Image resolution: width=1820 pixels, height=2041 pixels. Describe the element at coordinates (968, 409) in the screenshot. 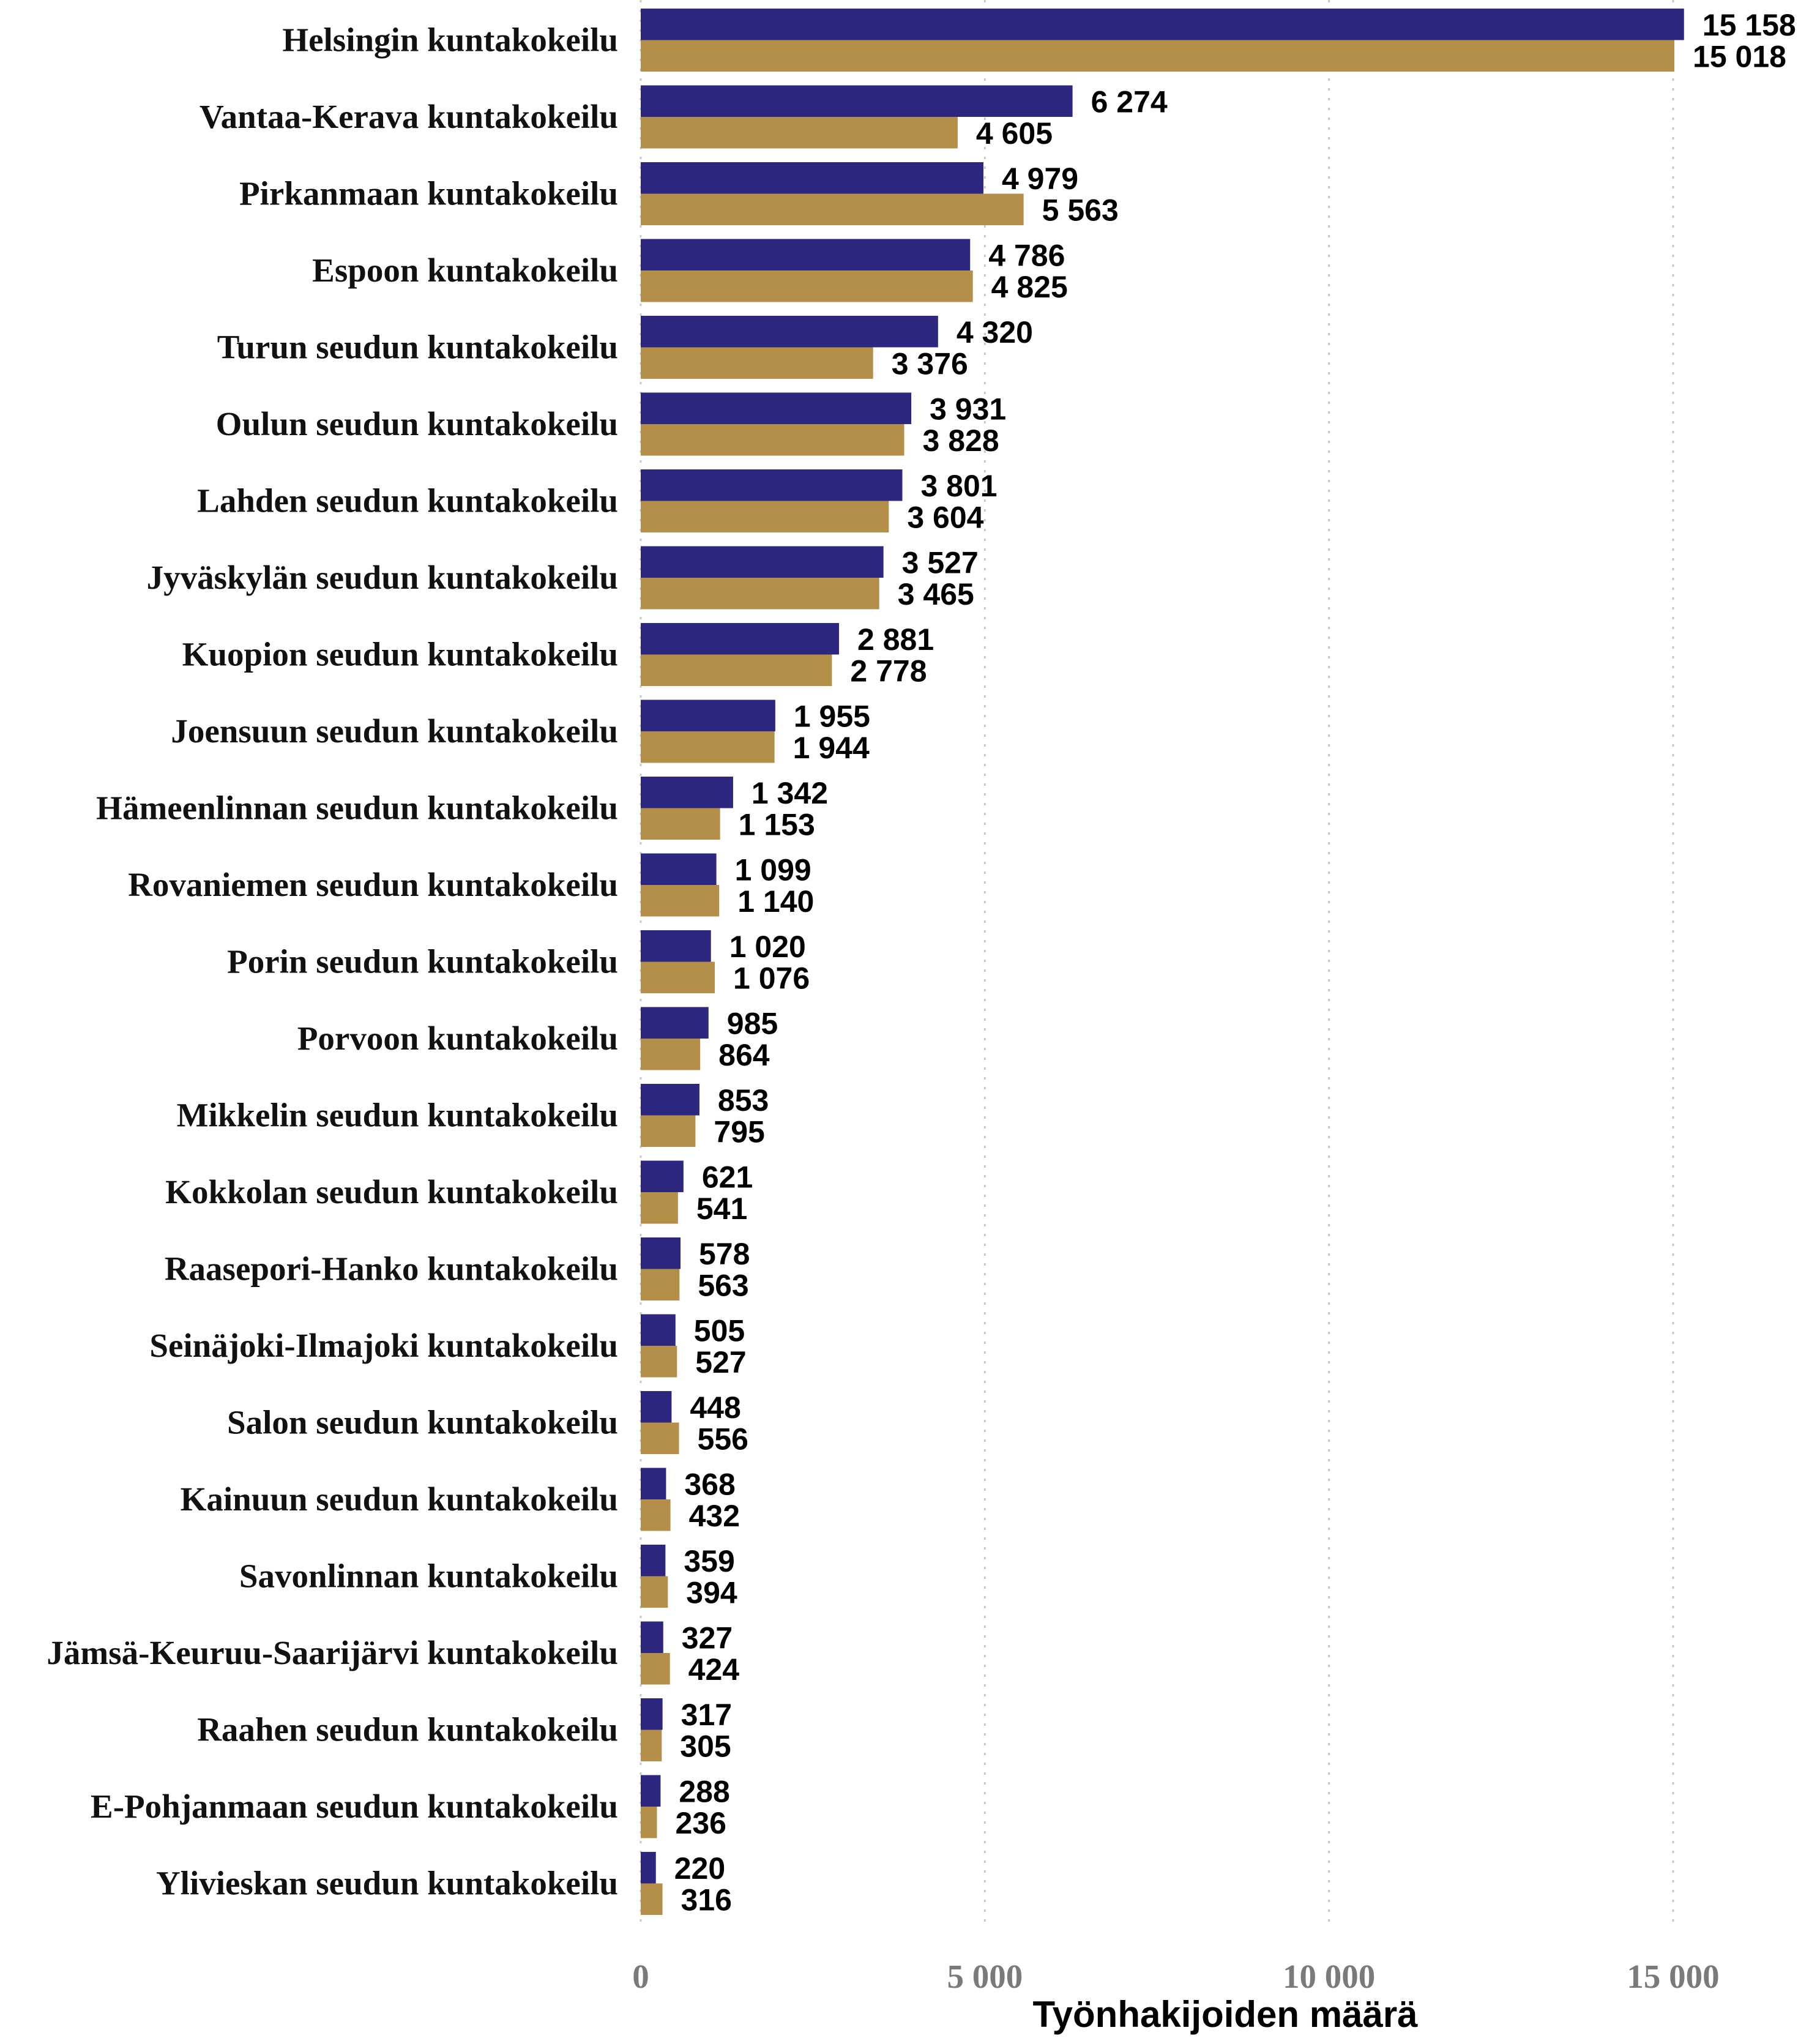

I see `data-label-series-1: 3 931` at that location.